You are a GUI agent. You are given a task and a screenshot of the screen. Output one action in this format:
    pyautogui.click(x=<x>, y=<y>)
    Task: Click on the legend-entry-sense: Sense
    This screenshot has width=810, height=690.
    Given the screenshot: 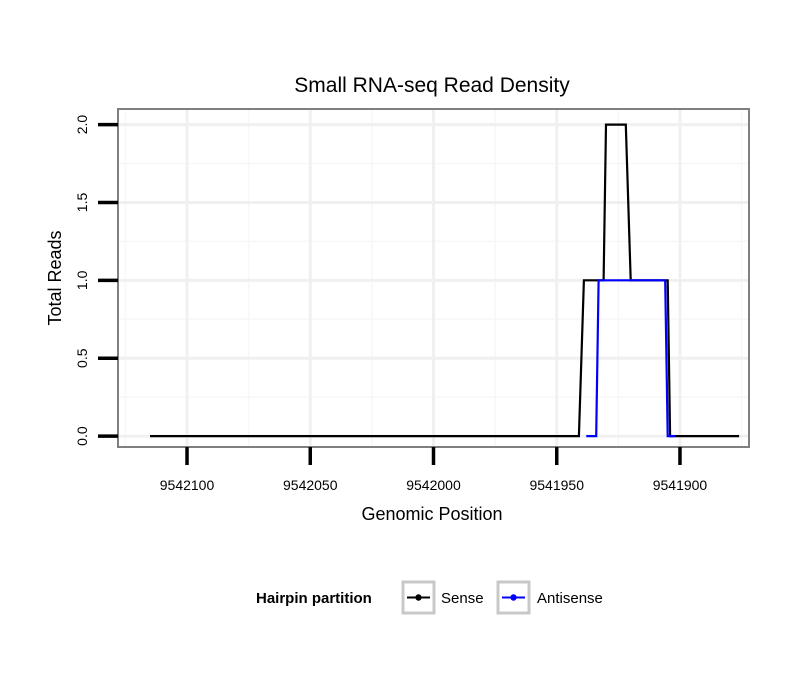 What is the action you would take?
    pyautogui.click(x=442, y=597)
    